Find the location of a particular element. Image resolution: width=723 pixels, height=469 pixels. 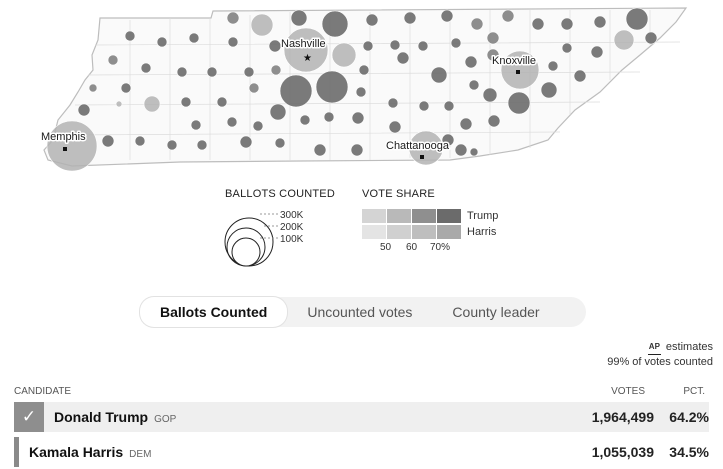

votes-trump: 1,964,499 is located at coordinates (622, 417).